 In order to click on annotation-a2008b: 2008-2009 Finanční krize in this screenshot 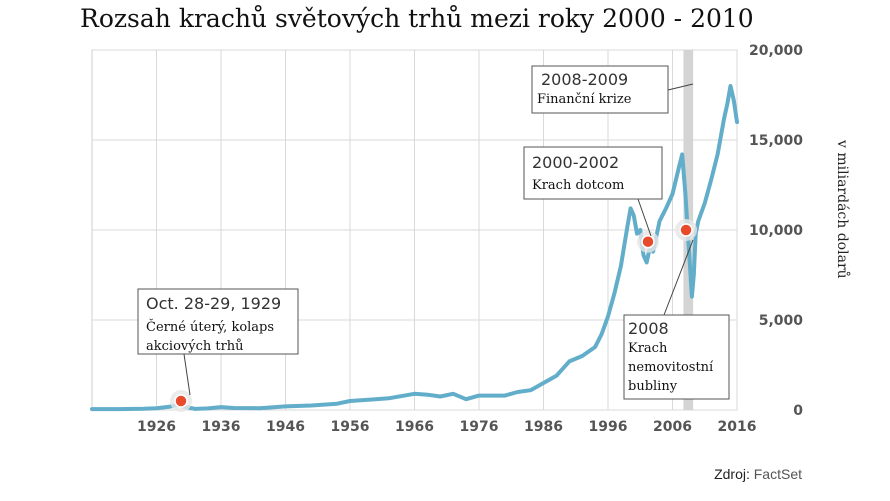, I will do `click(612, 89)`.